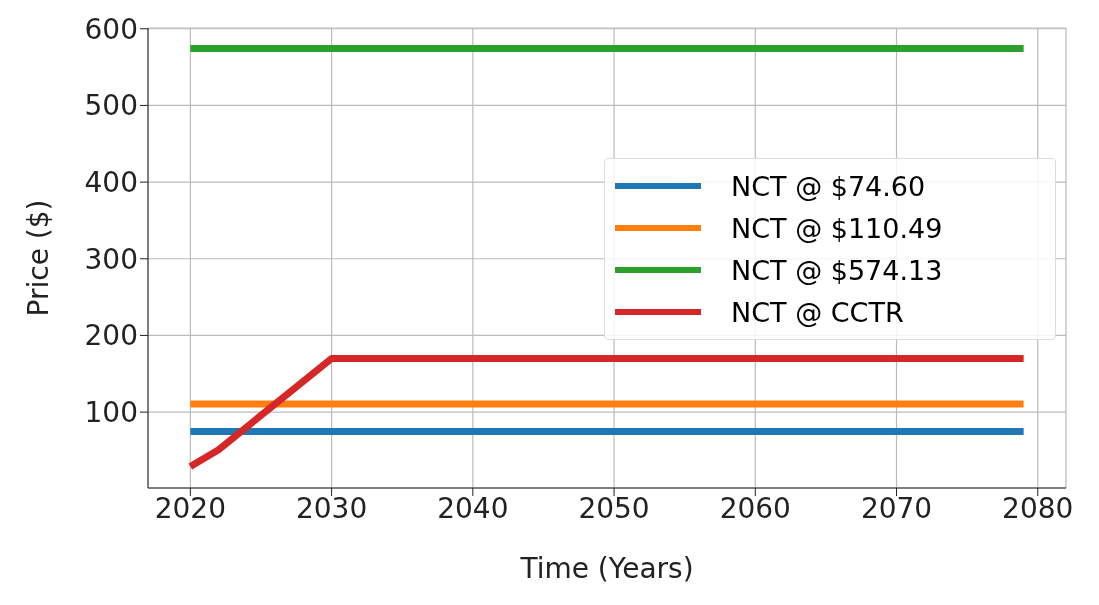 Image resolution: width=1099 pixels, height=605 pixels. What do you see at coordinates (473, 508) in the screenshot?
I see `x-tick-label: 2040` at bounding box center [473, 508].